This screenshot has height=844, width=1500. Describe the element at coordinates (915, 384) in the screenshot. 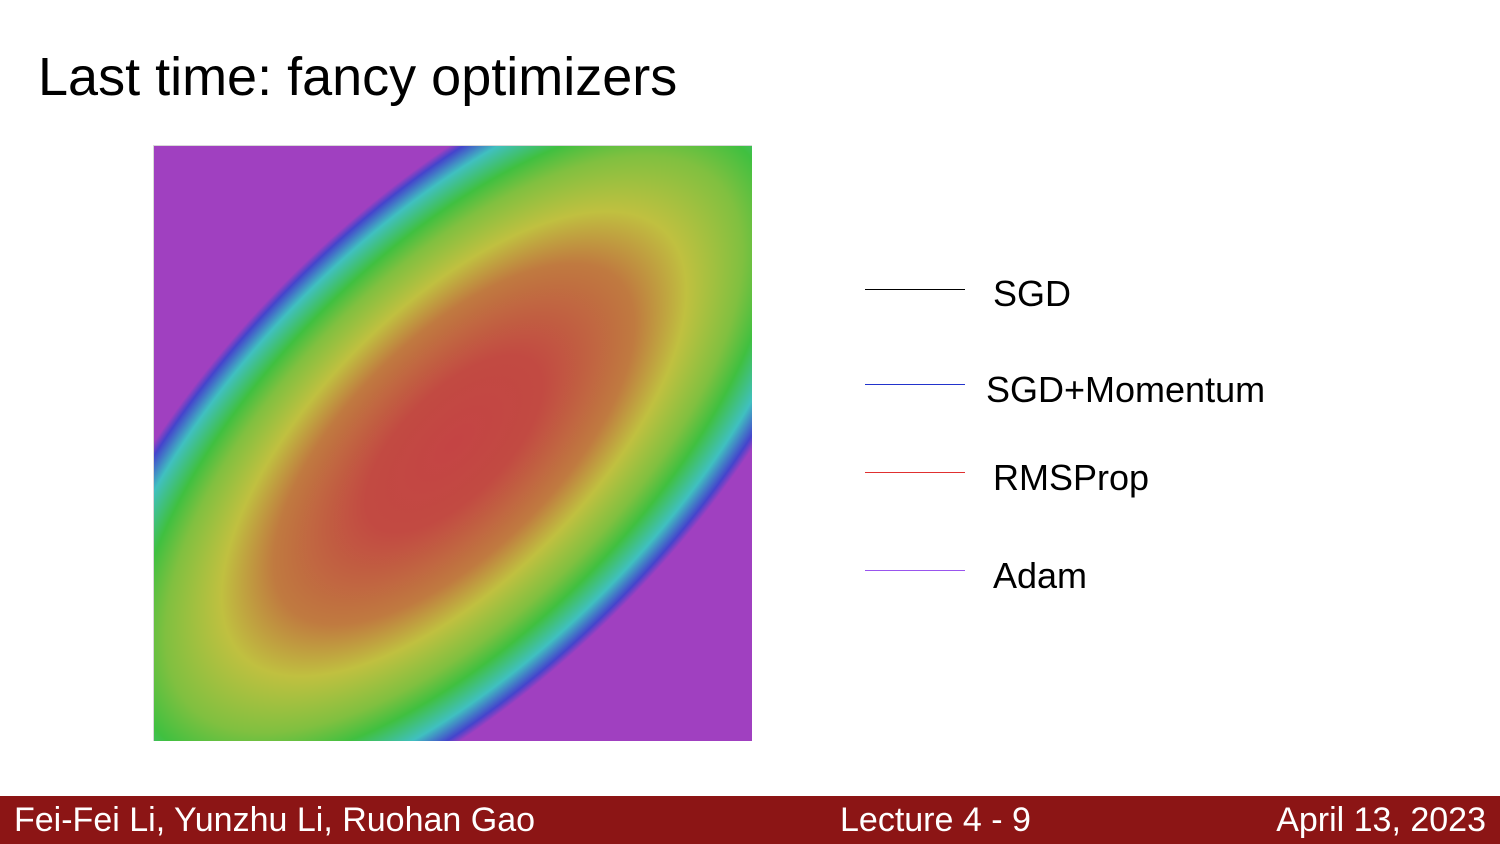

I see `legend-line-sgd-momentum` at that location.